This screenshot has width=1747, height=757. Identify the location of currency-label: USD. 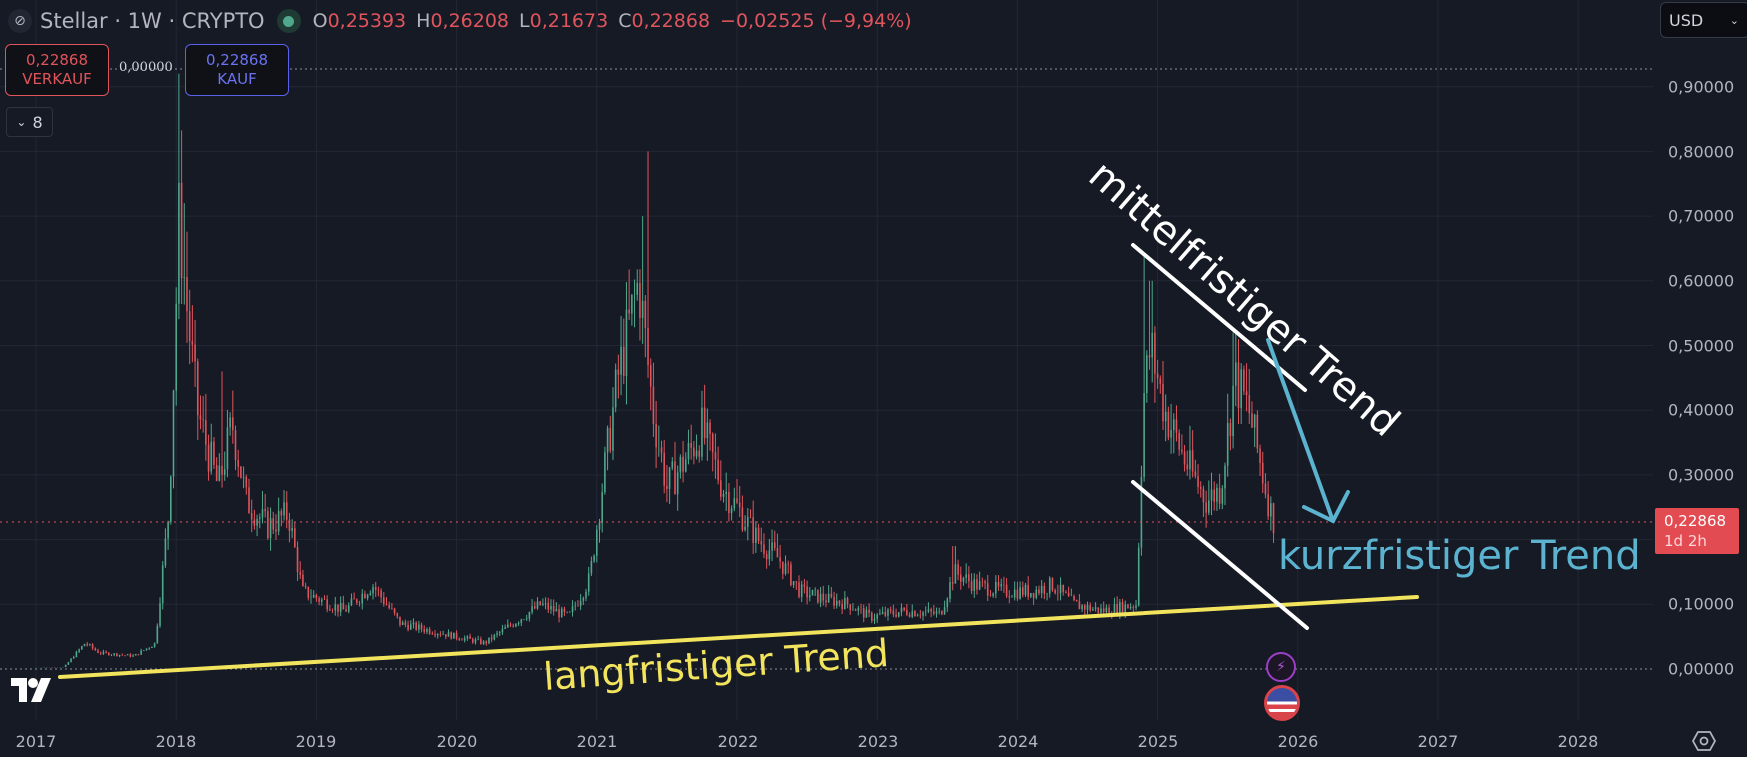
(1686, 20).